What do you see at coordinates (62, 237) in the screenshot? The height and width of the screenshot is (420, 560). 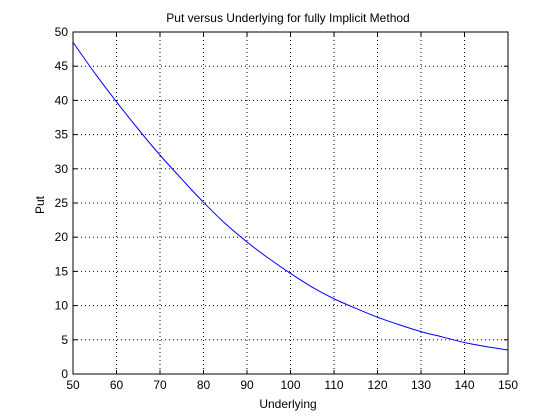 I see `y-tick-label: 20` at bounding box center [62, 237].